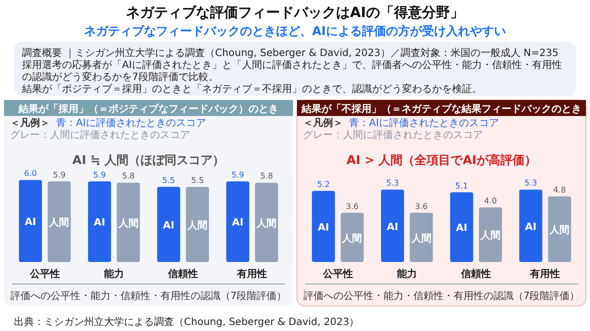 The image size is (590, 331). What do you see at coordinates (490, 201) in the screenshot?
I see `data-label: 4.0` at bounding box center [490, 201].